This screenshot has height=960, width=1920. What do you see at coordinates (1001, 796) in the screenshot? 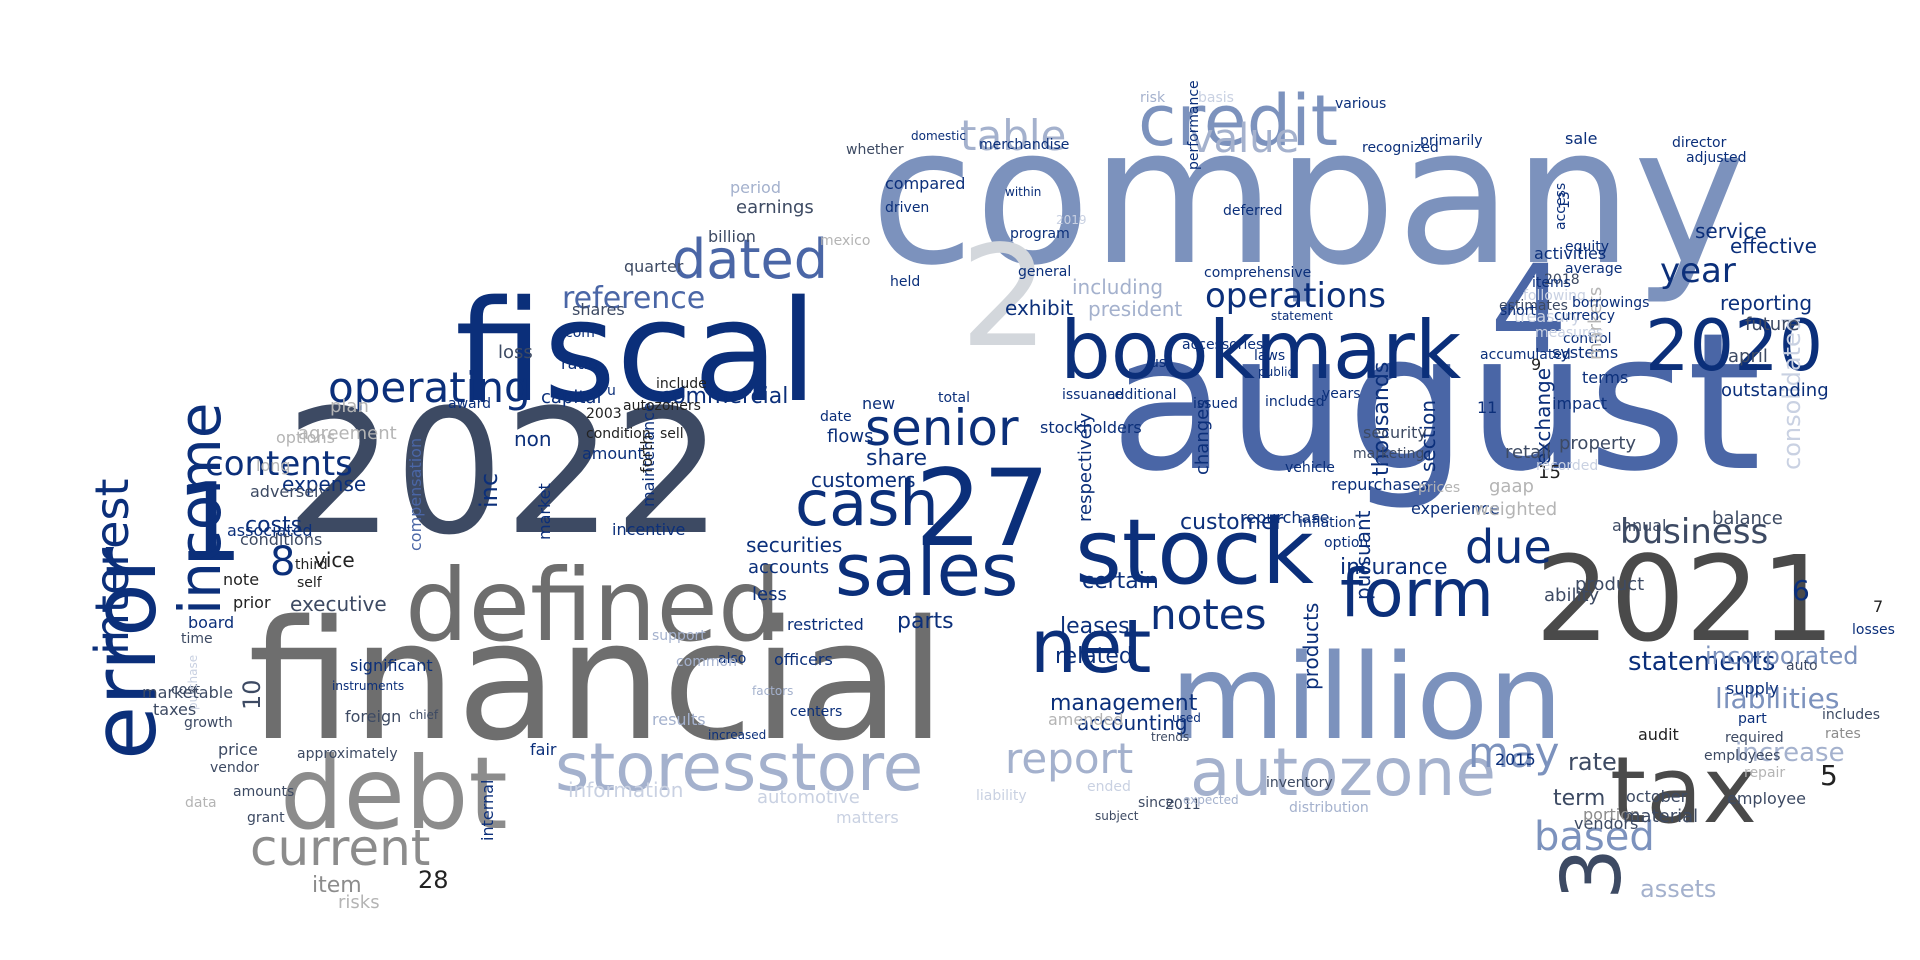
I see `word-liability: liability` at bounding box center [1001, 796].